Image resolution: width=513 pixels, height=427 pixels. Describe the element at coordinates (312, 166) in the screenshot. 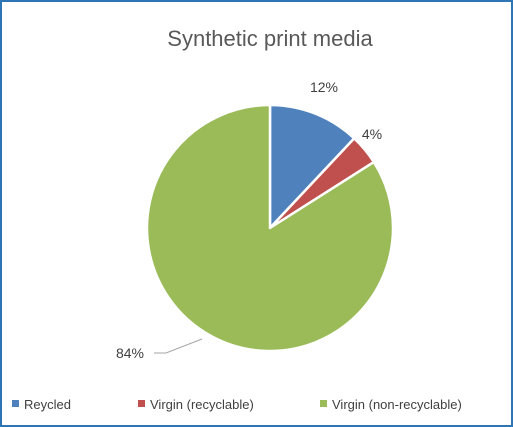

I see `pie-slice-reycled` at that location.